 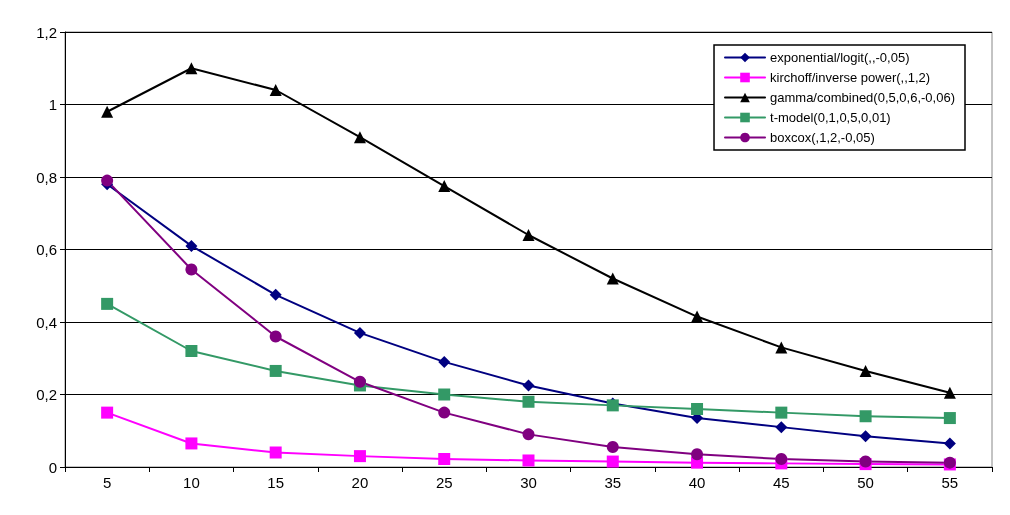 I want to click on y-tick-label: 1, so click(x=52, y=104).